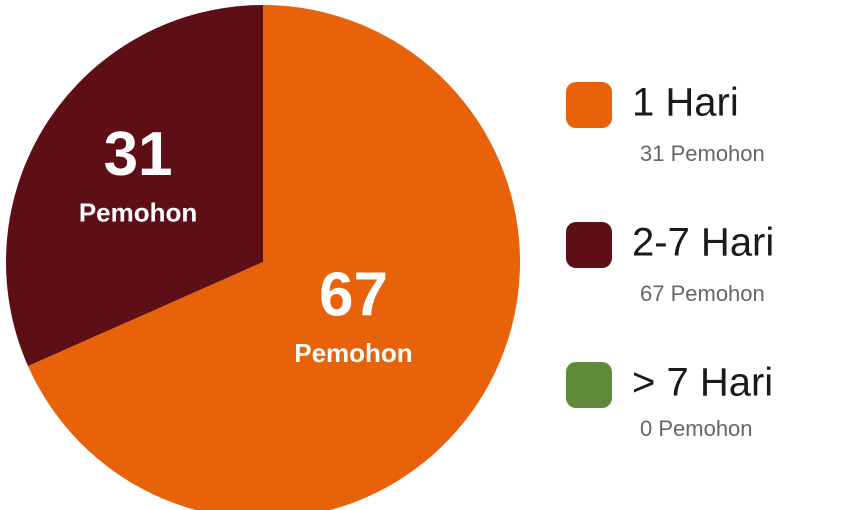 The width and height of the screenshot is (842, 510). I want to click on legend-caption: 31 Pemohon, so click(702, 153).